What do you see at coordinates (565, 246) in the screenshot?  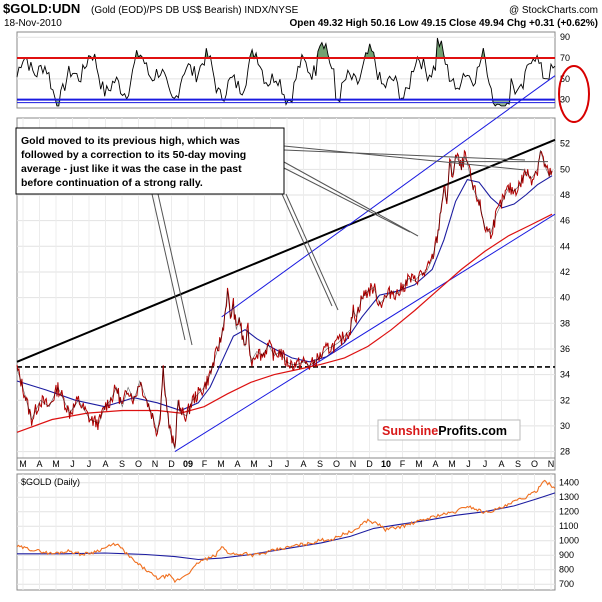 I see `main-tick-label: 44` at bounding box center [565, 246].